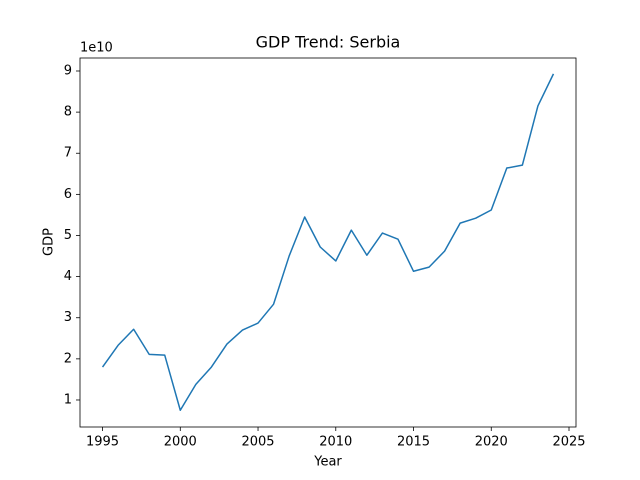  Describe the element at coordinates (68, 70) in the screenshot. I see `y-tick-label: 9` at that location.